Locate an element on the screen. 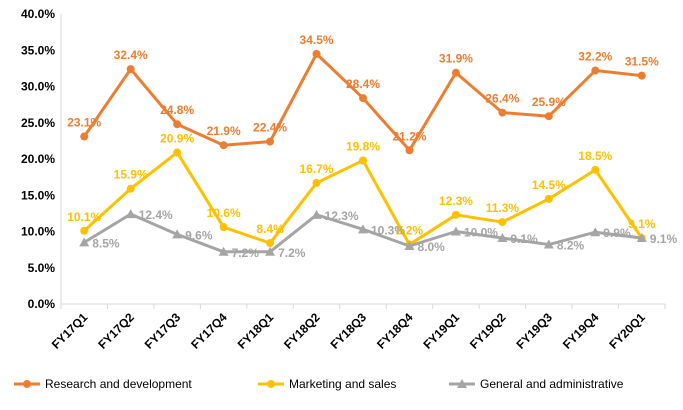 This screenshot has height=410, width=683. data-label-research-and-development: 31.5% is located at coordinates (642, 62).